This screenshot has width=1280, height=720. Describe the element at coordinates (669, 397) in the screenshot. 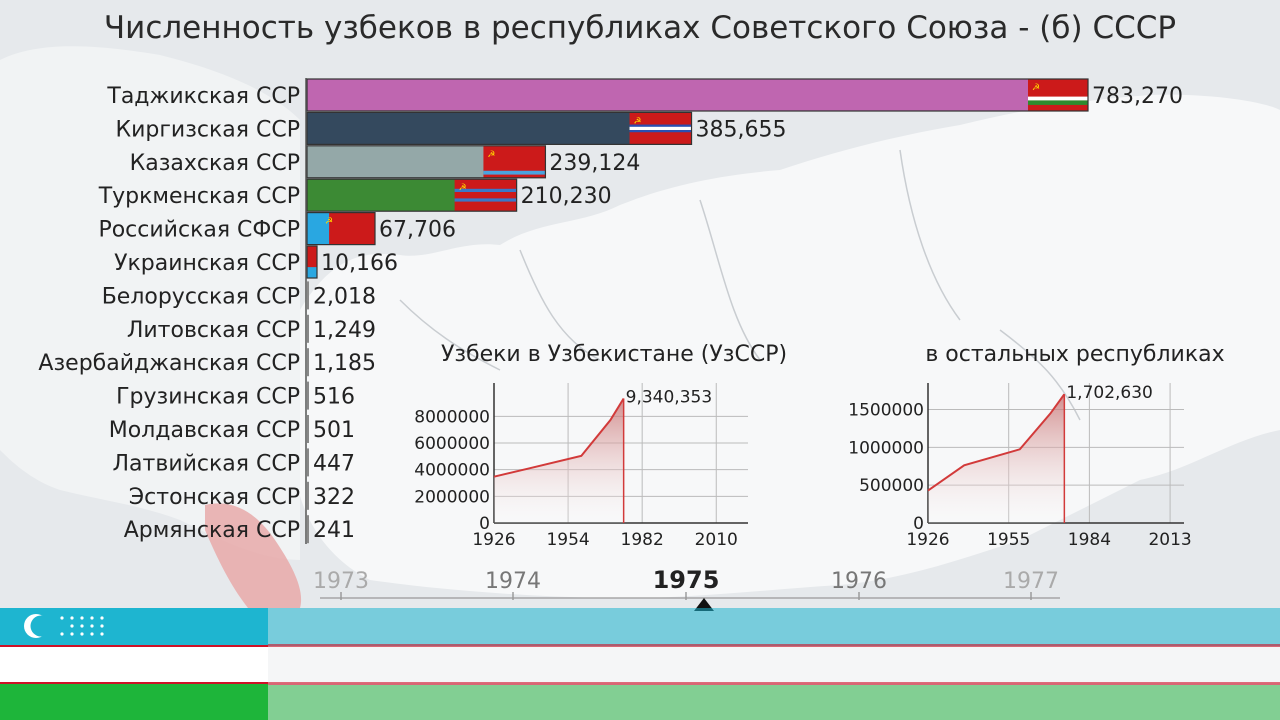

I see `end-value-label: 9,340,353` at that location.